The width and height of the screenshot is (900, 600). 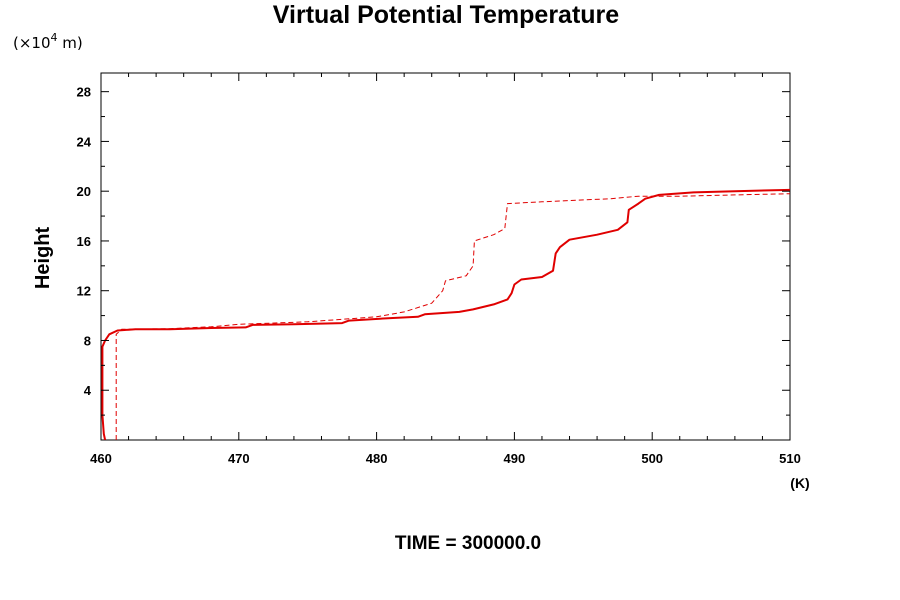 What do you see at coordinates (54, 37) in the screenshot?
I see `y-unit-note-exponent: 4` at bounding box center [54, 37].